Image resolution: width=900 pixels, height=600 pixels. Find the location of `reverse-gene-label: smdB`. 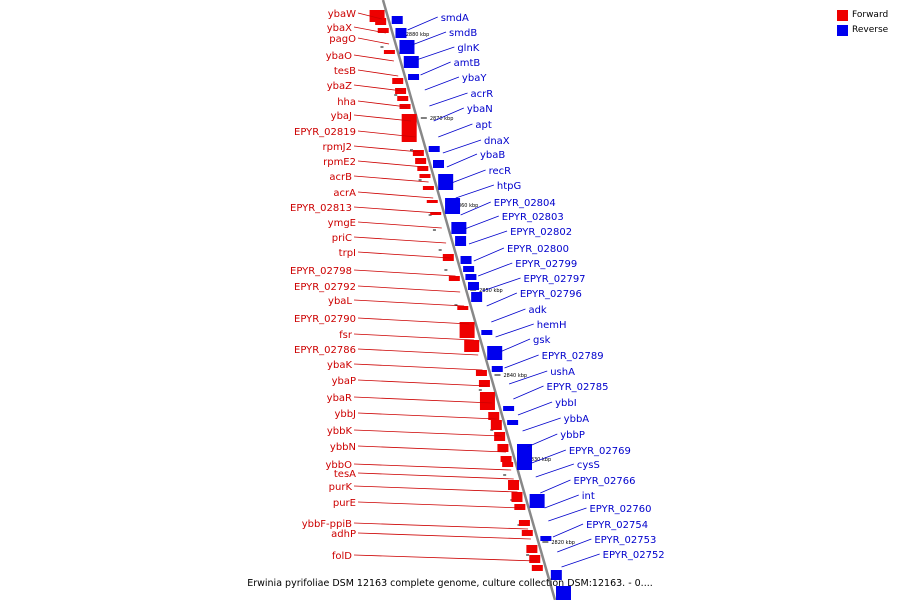

reverse-gene-label: smdB is located at coordinates (463, 33).